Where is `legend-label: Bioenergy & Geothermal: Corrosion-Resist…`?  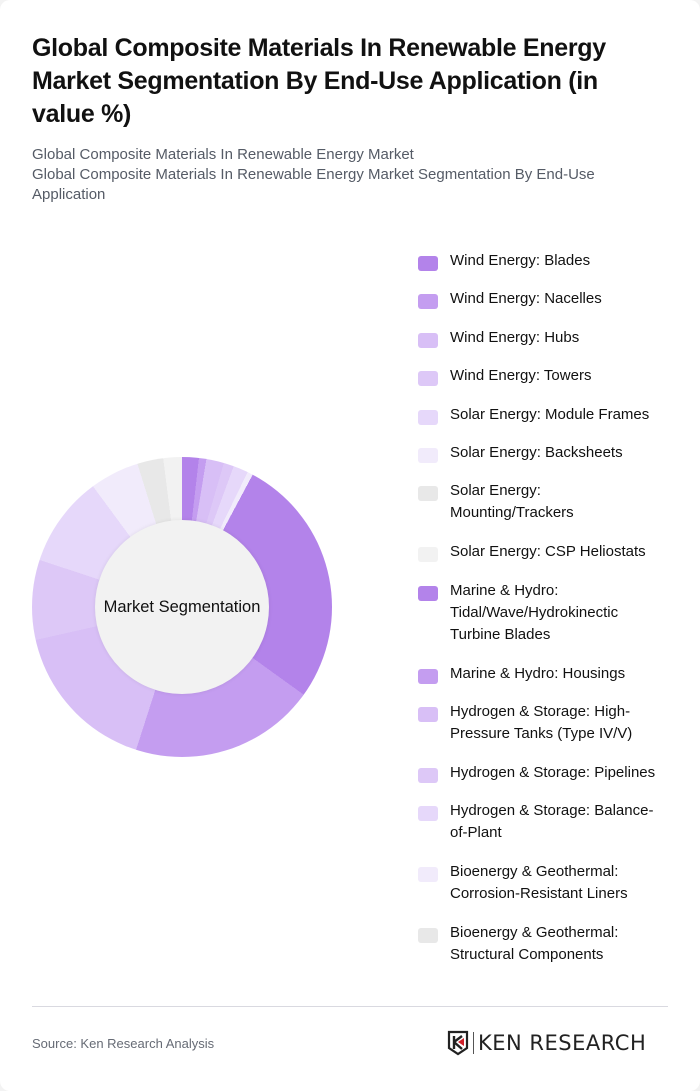
legend-label: Bioenergy & Geothermal: Corrosion-Resist… is located at coordinates (539, 882).